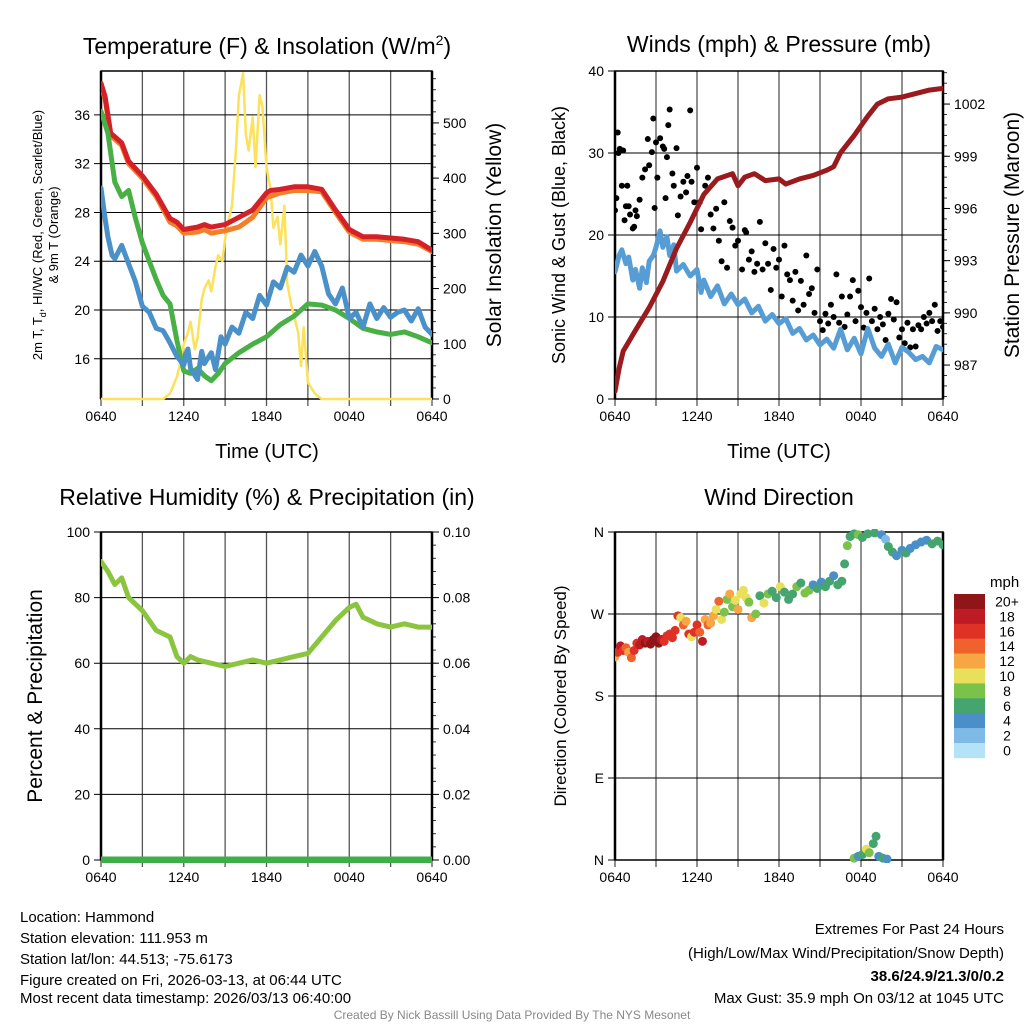 This screenshot has width=1024, height=1024. Describe the element at coordinates (456, 794) in the screenshot. I see `y2-tick-label: 0.02` at that location.